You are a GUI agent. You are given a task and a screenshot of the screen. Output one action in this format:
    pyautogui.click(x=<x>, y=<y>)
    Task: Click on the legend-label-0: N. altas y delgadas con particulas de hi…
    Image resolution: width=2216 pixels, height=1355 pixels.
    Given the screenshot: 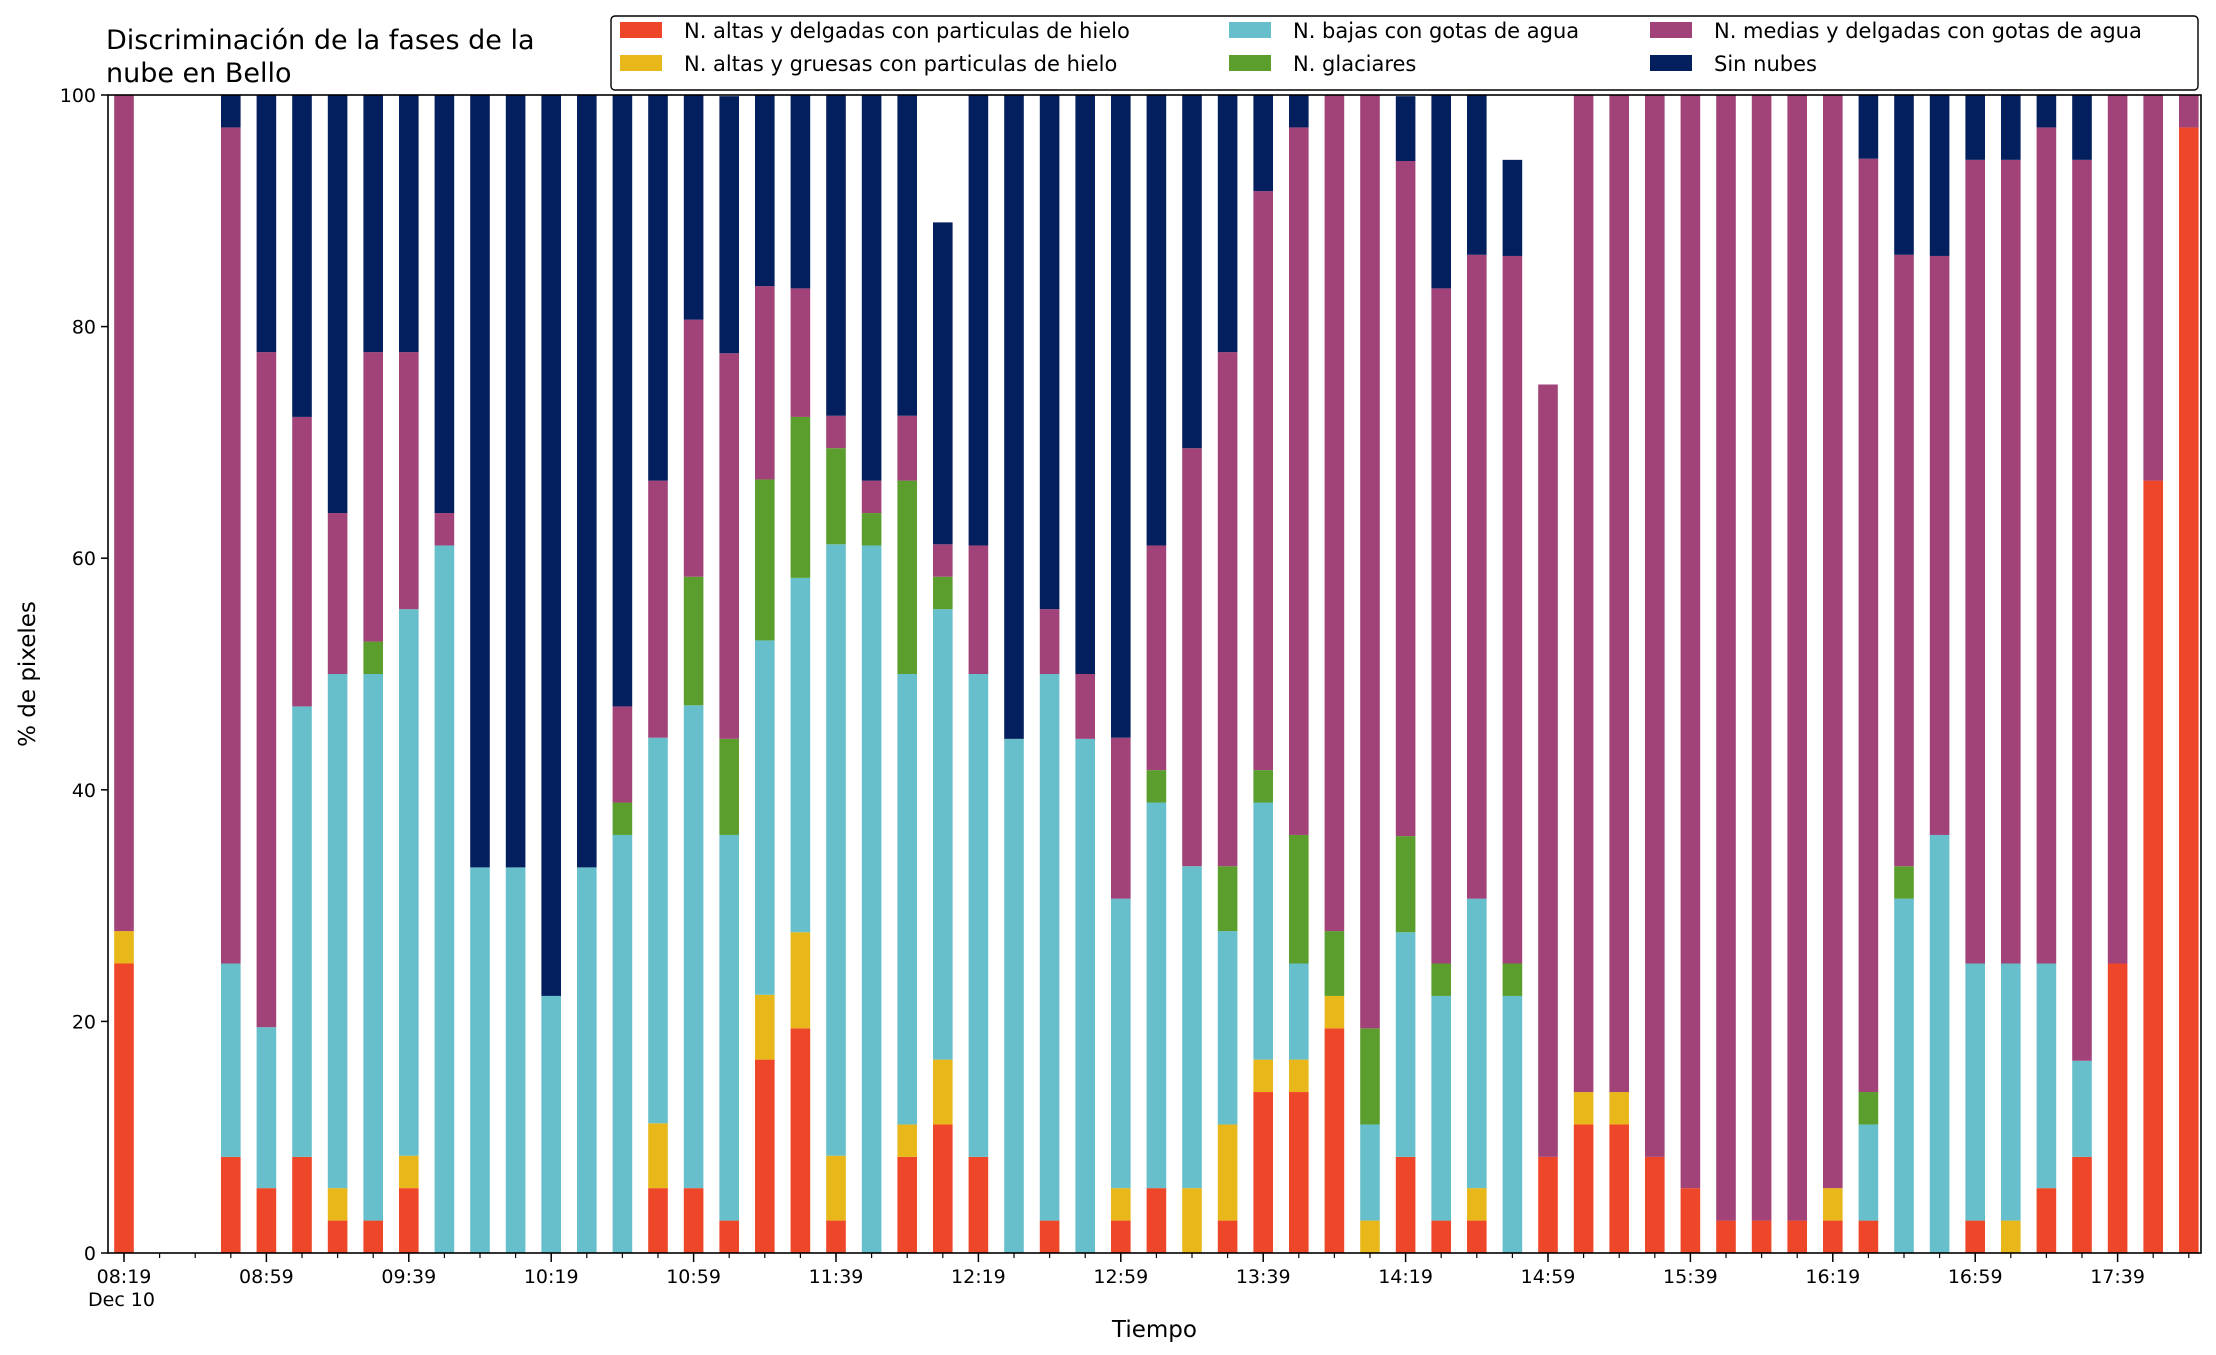 What is the action you would take?
    pyautogui.click(x=907, y=31)
    